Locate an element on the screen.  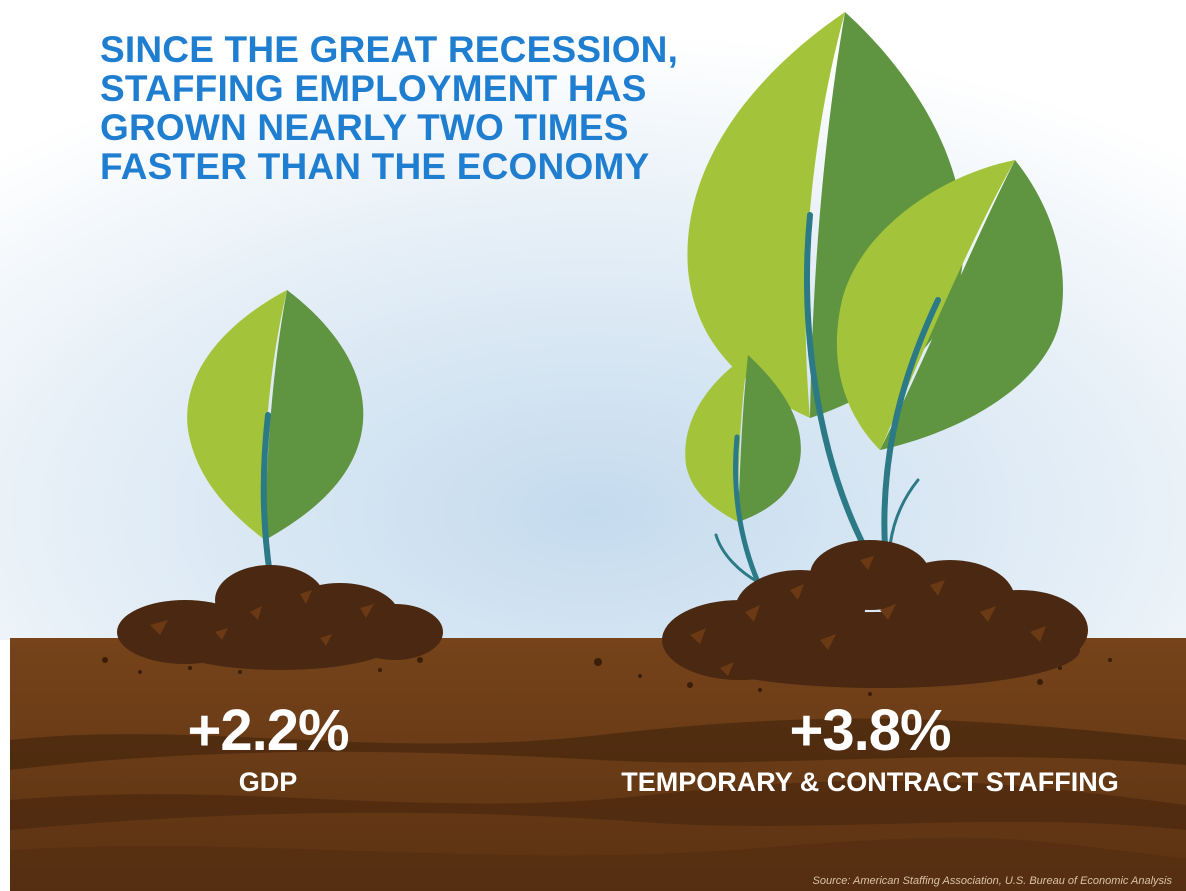
right-leaf-dark is located at coordinates (971, 305).